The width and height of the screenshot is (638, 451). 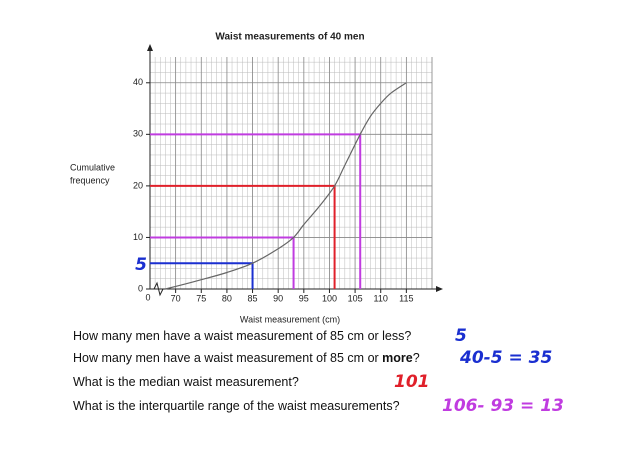 I want to click on y-tick-label: 30, so click(x=138, y=134).